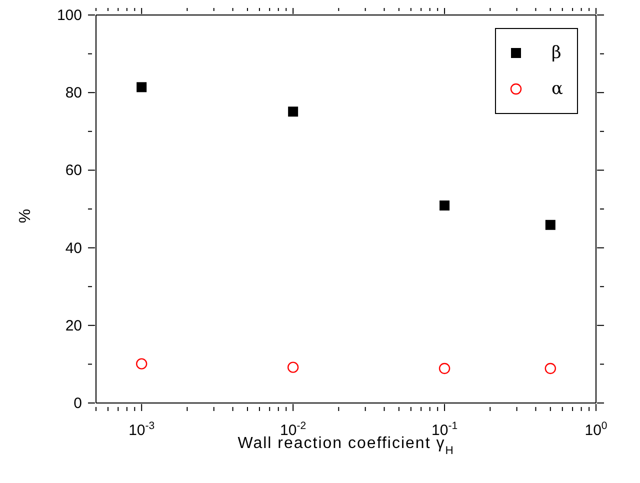 Image resolution: width=640 pixels, height=483 pixels. What do you see at coordinates (73, 248) in the screenshot?
I see `y-tick-label: 40` at bounding box center [73, 248].